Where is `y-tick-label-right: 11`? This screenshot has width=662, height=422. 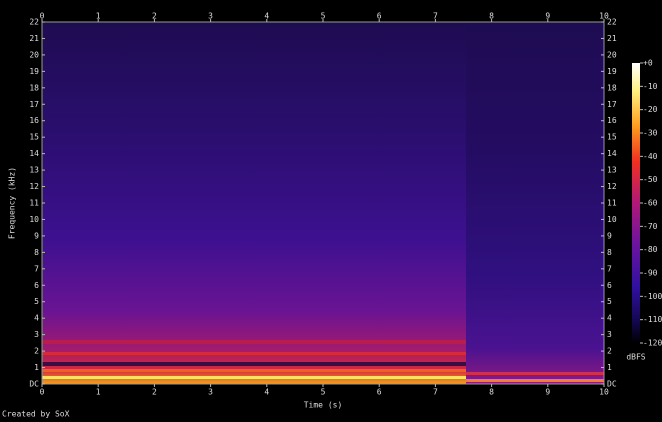 y-tick-label-right: 11 is located at coordinates (612, 203).